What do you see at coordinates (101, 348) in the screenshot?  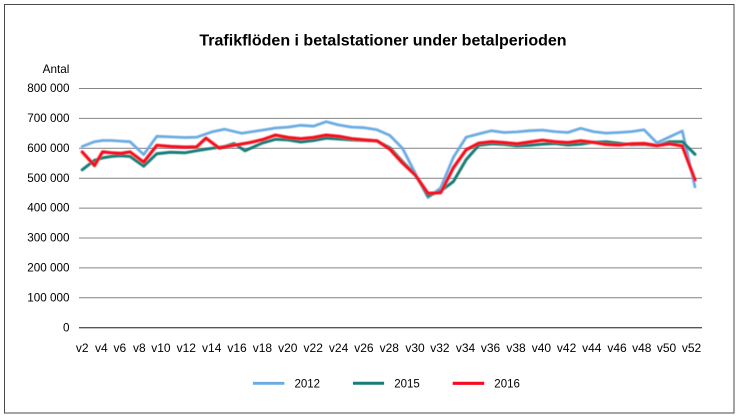 I see `svg-text: v4` at bounding box center [101, 348].